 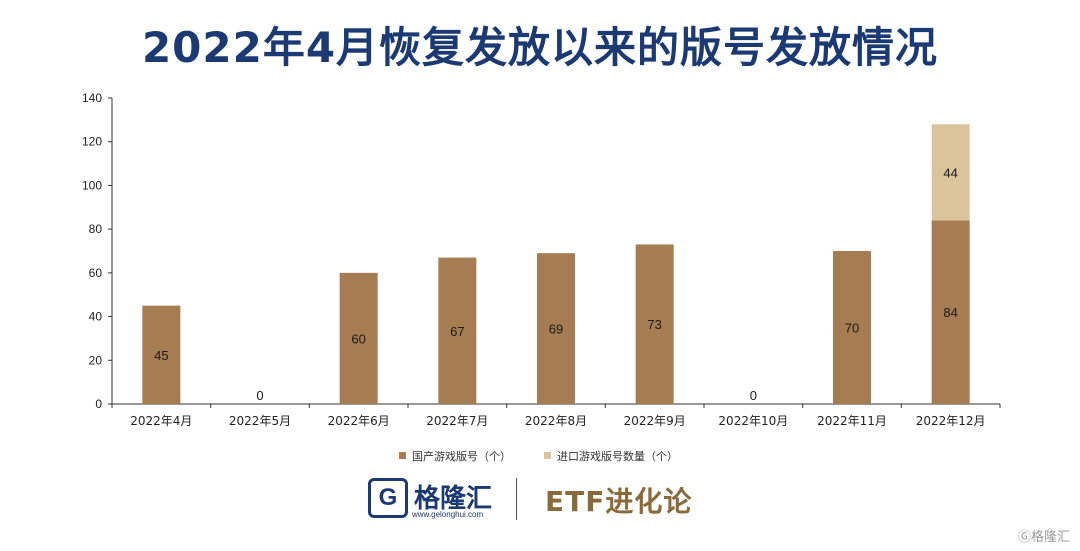 I want to click on y-tick-label: 80, so click(x=96, y=229).